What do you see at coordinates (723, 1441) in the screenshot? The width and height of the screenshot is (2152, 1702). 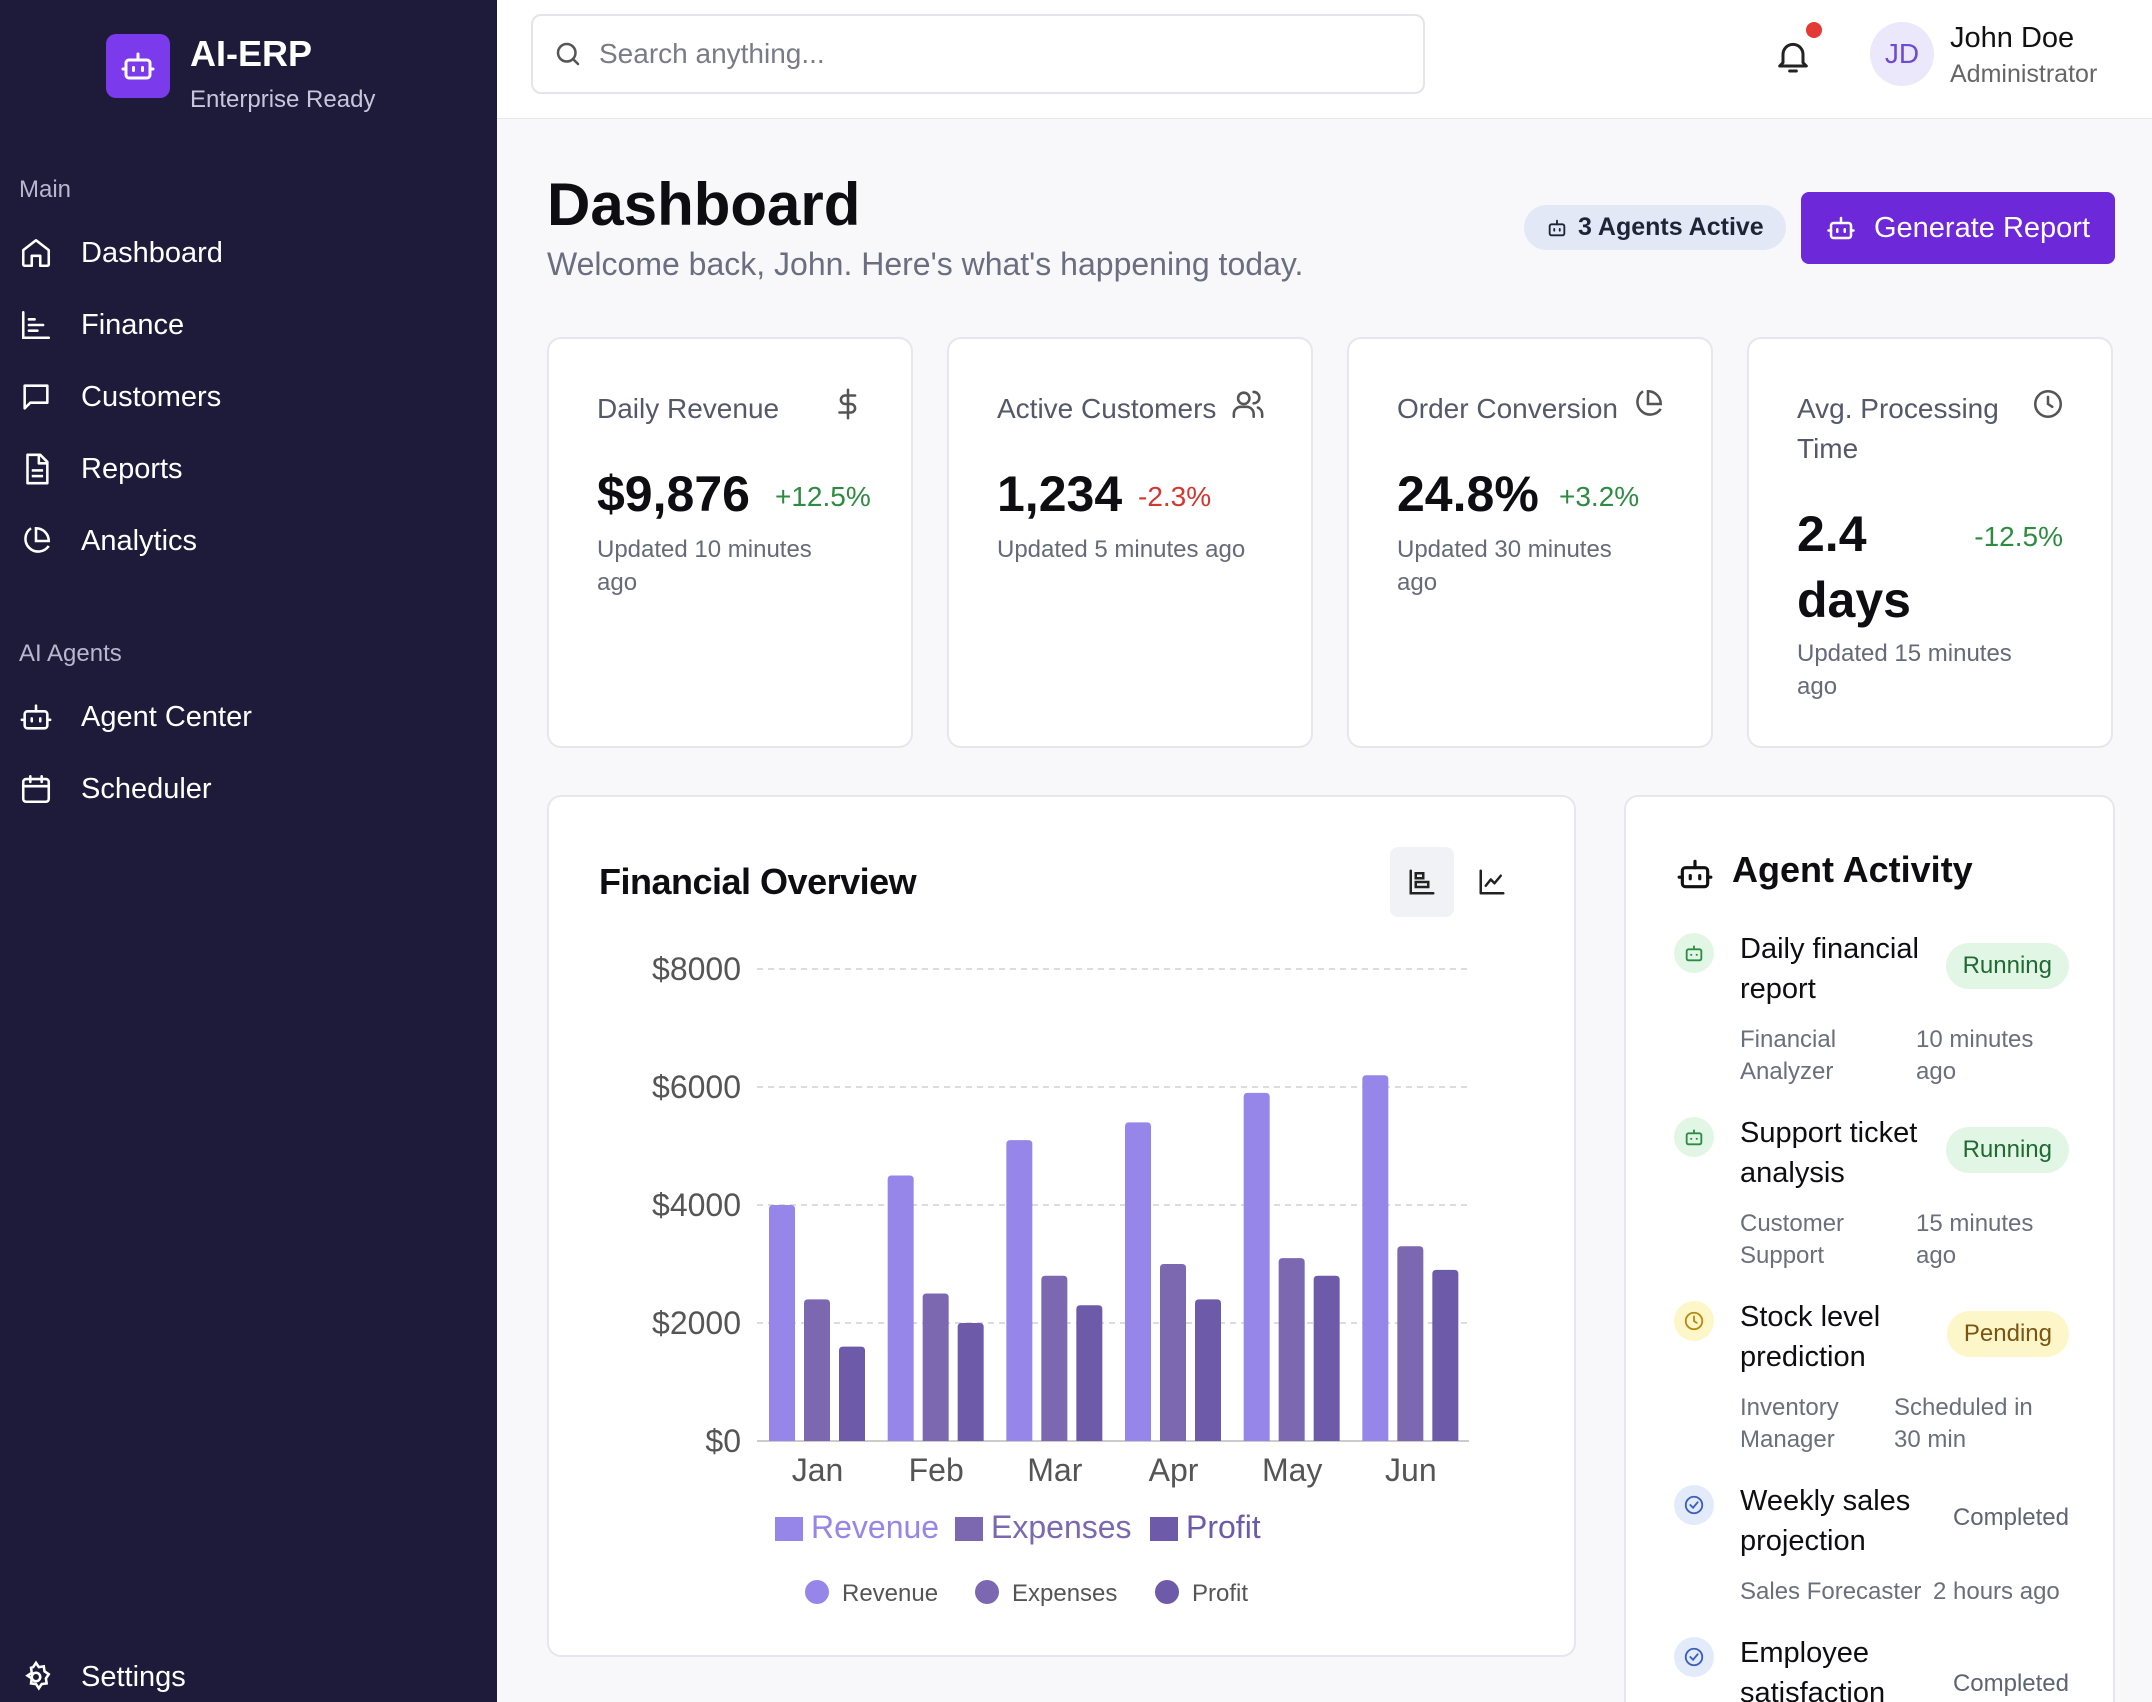 I see `y-tick-label: $0` at bounding box center [723, 1441].